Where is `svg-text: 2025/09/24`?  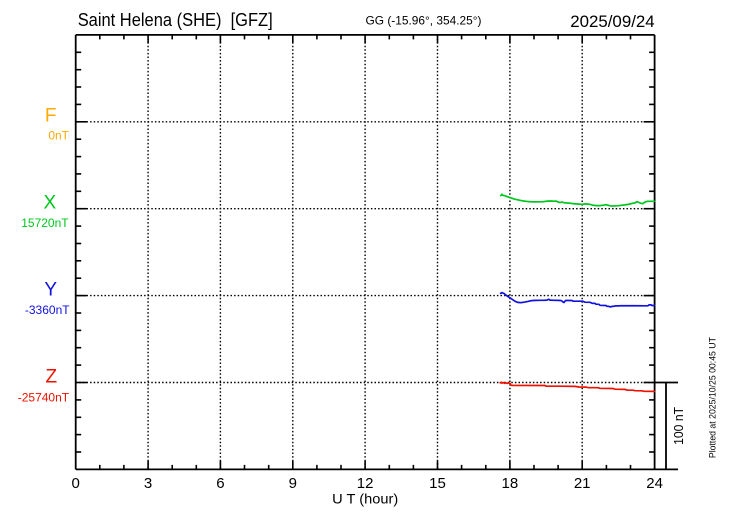
svg-text: 2025/09/24 is located at coordinates (612, 21).